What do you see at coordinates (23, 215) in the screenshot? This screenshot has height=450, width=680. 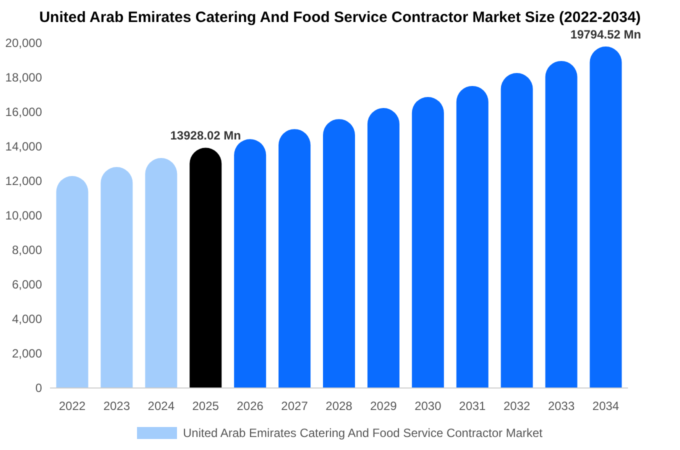 I see `y-tick-label: 10,000` at bounding box center [23, 215].